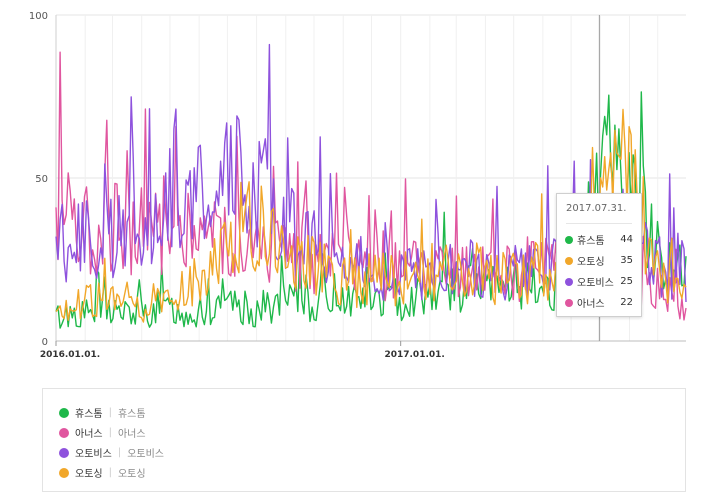  What do you see at coordinates (596, 208) in the screenshot?
I see `tooltip-date: 2017.07.31.` at bounding box center [596, 208].